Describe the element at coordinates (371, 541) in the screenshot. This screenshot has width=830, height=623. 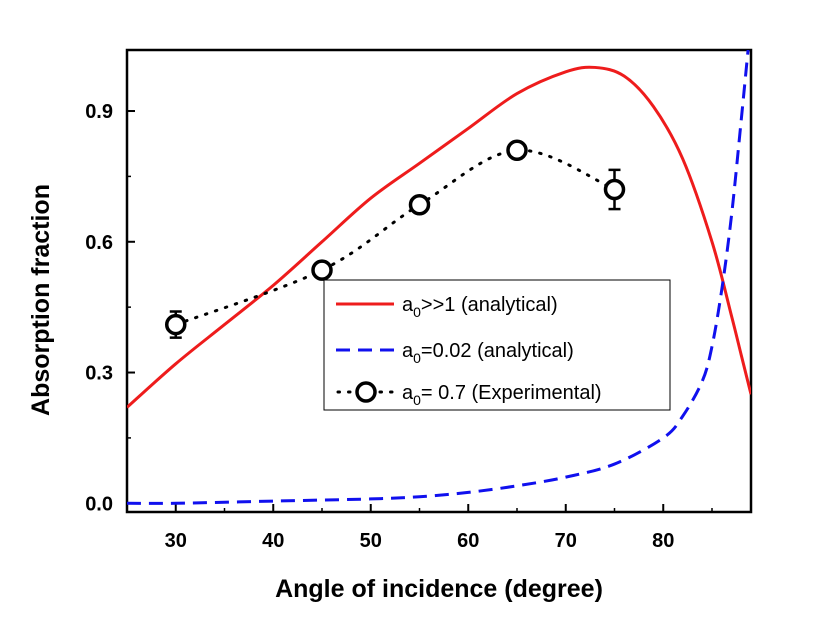
I see `x-tick-label: 50` at that location.